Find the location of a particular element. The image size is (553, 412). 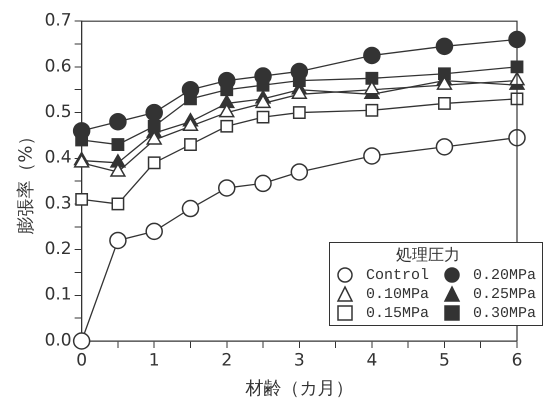

legend-label: 0.20MPa is located at coordinates (504, 275).